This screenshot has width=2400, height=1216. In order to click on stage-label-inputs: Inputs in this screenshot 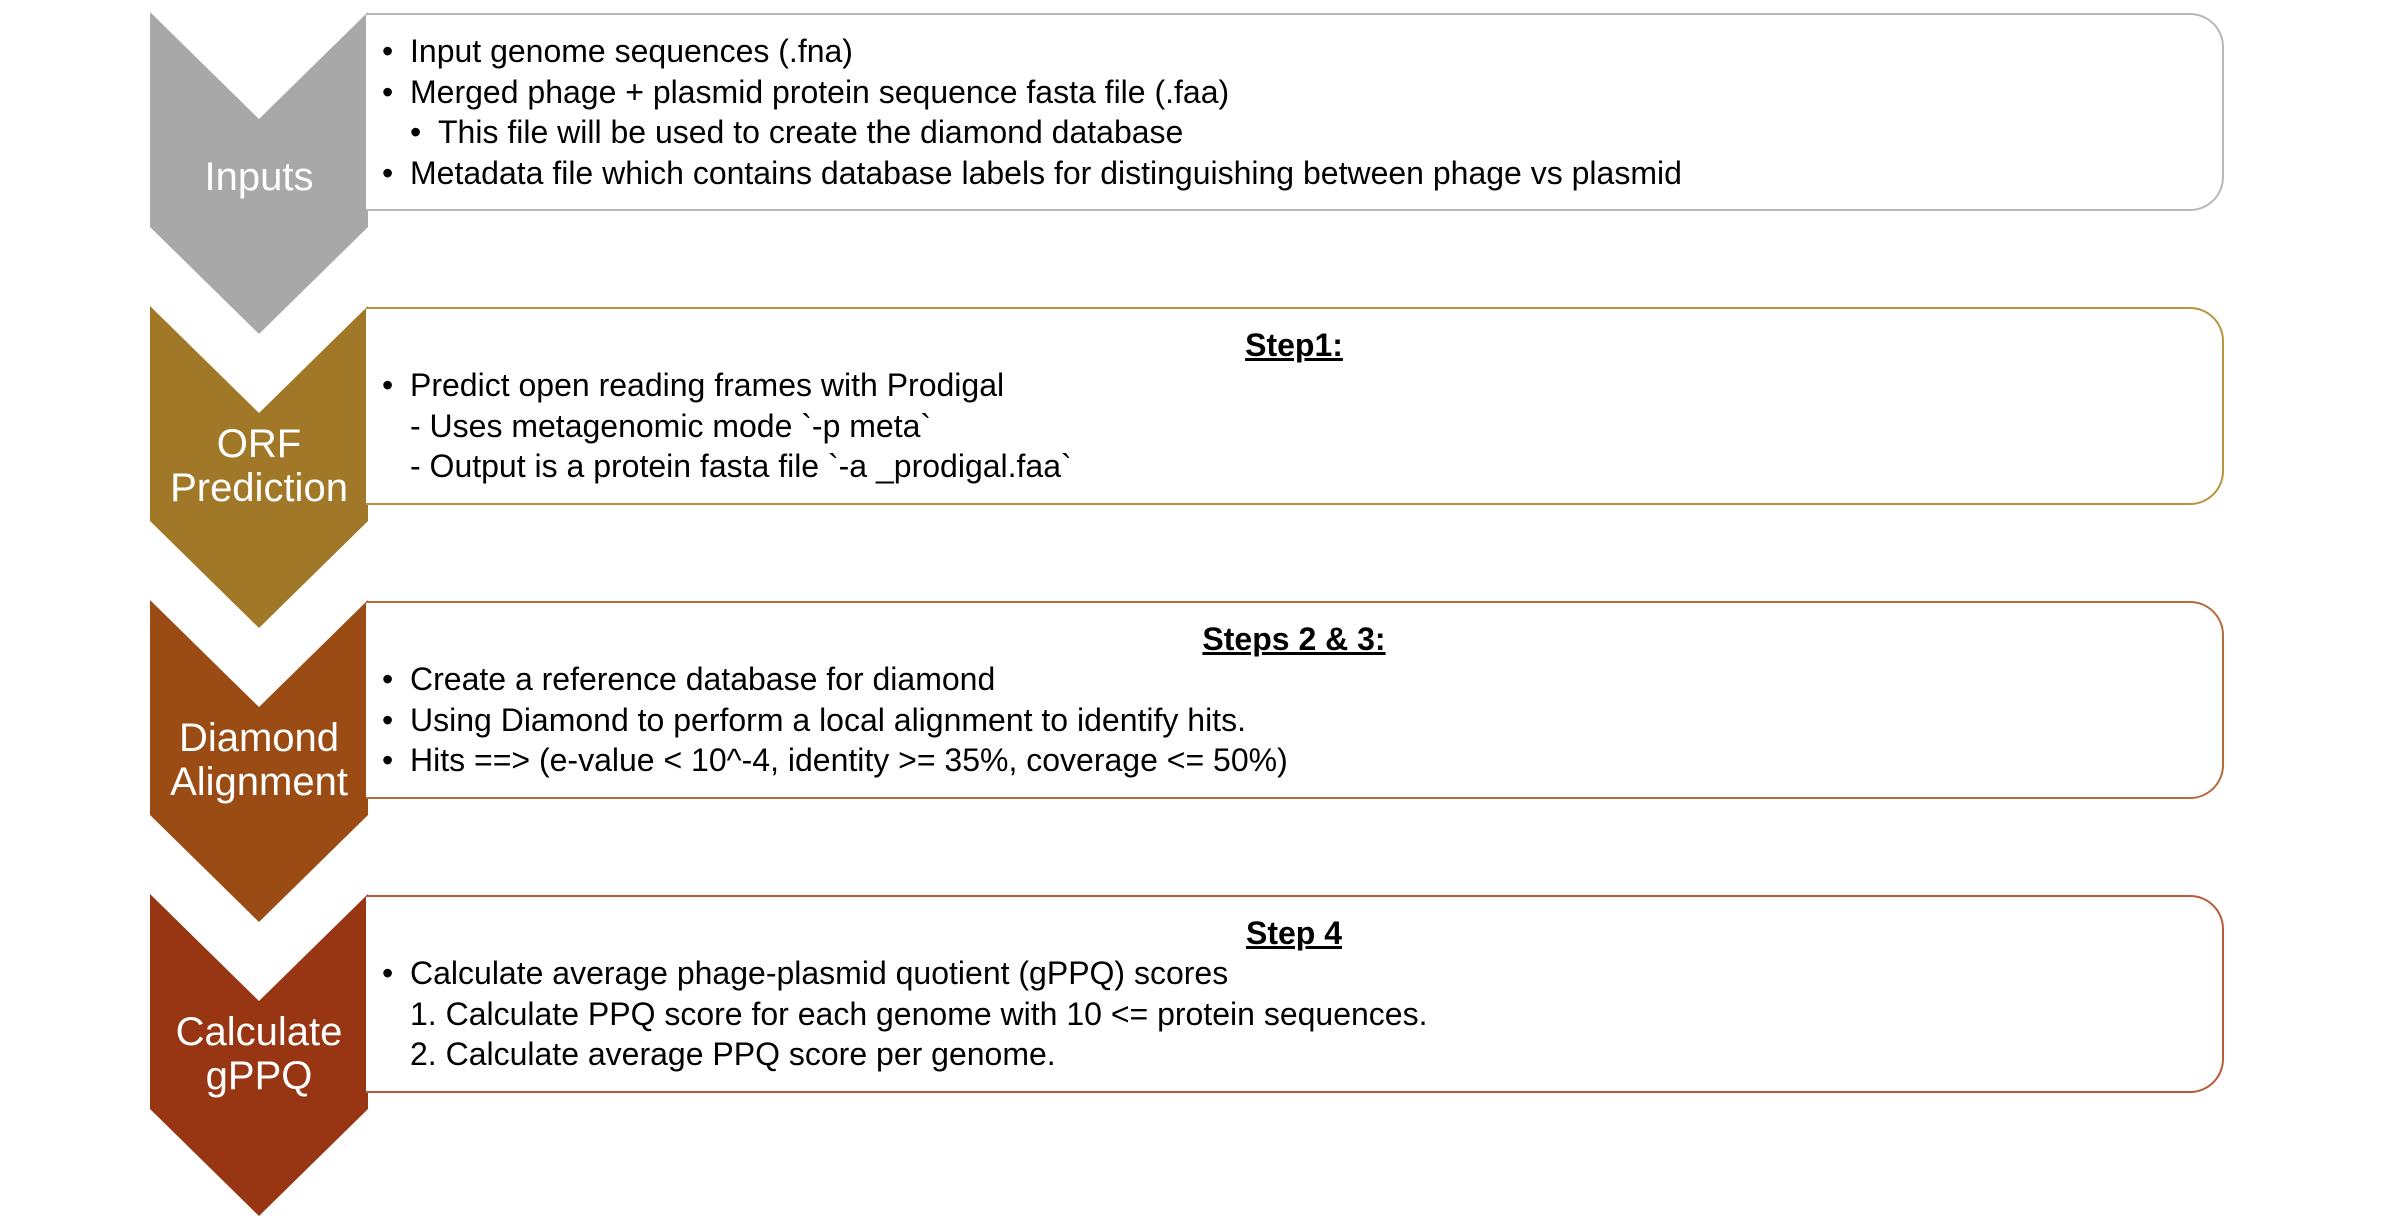, I will do `click(259, 177)`.